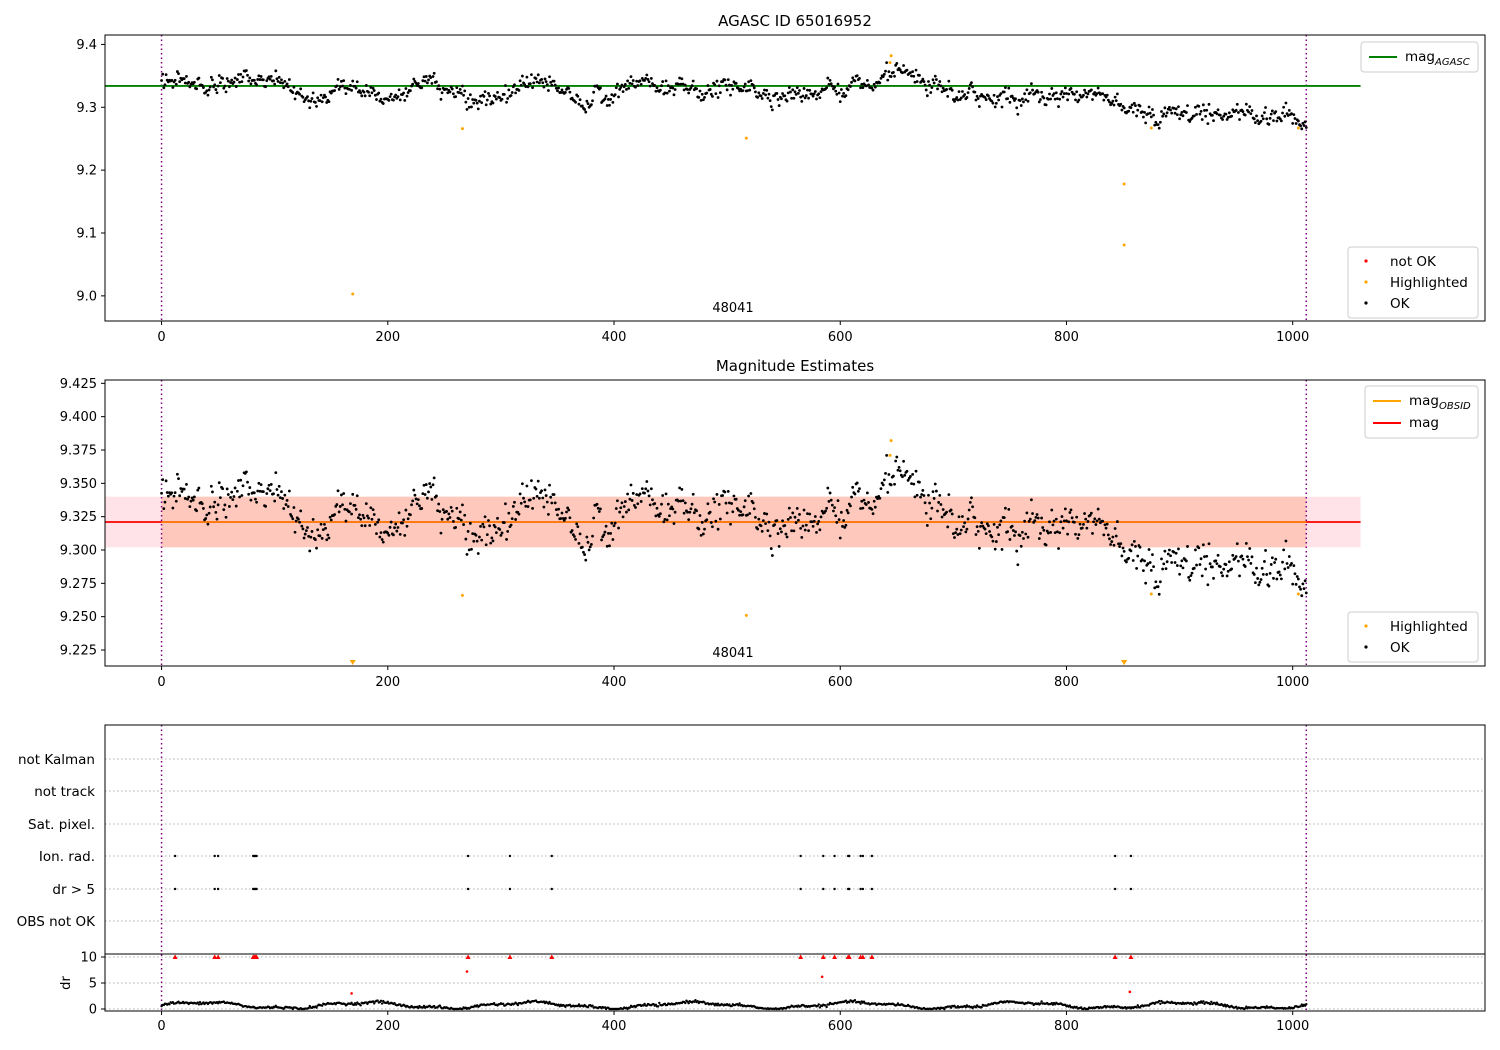  I want to click on legend-label: magOBSID, so click(1440, 402).